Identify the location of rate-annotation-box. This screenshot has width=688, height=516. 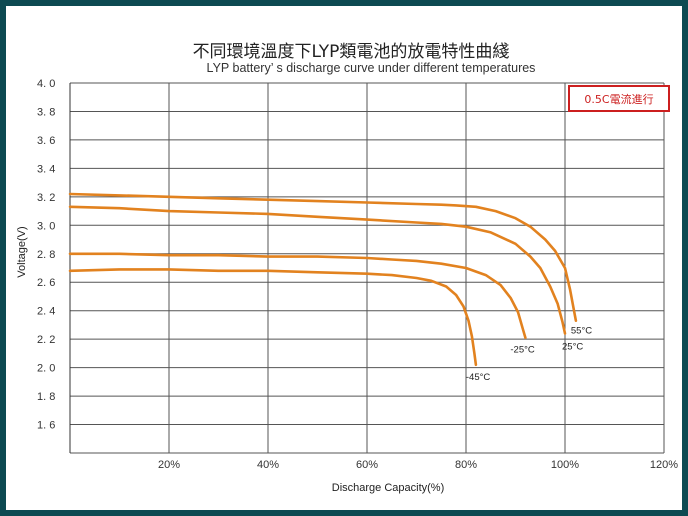
(619, 98).